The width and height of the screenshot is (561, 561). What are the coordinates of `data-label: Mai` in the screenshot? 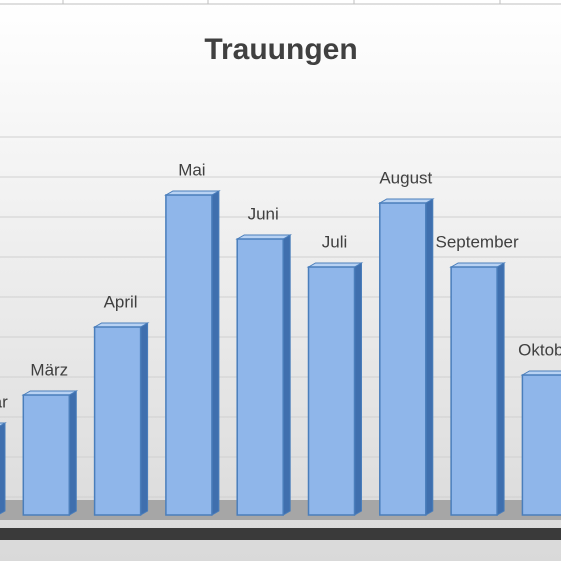 It's located at (191, 169).